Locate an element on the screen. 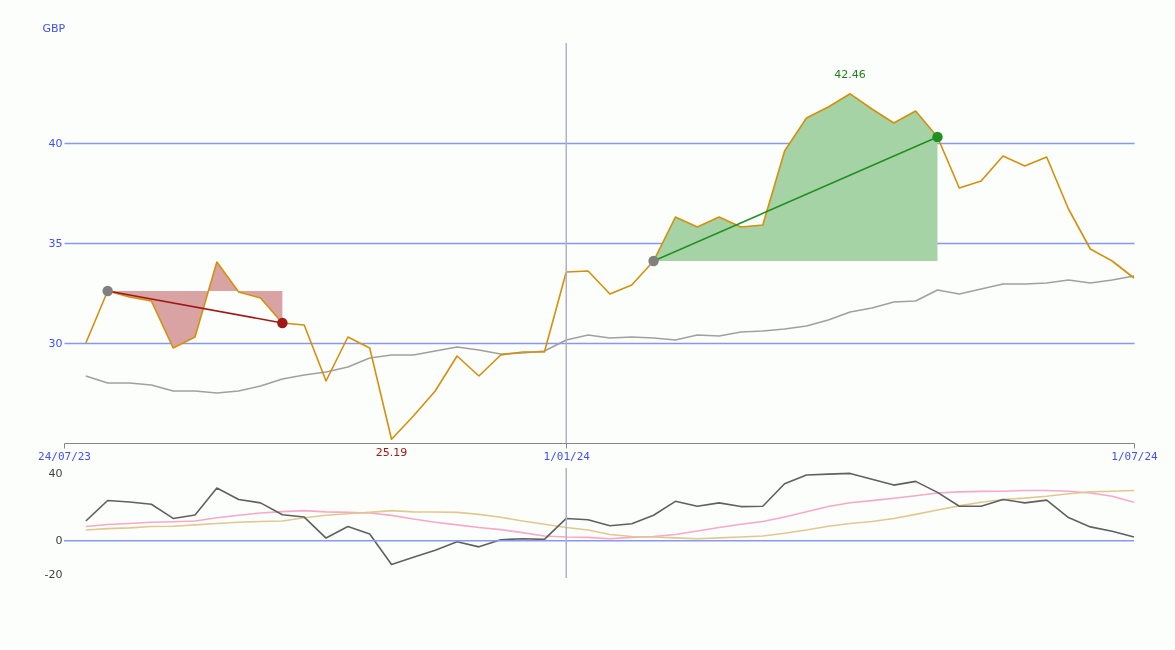 The height and width of the screenshot is (650, 1175). y-tick-label: 35 is located at coordinates (55, 243).